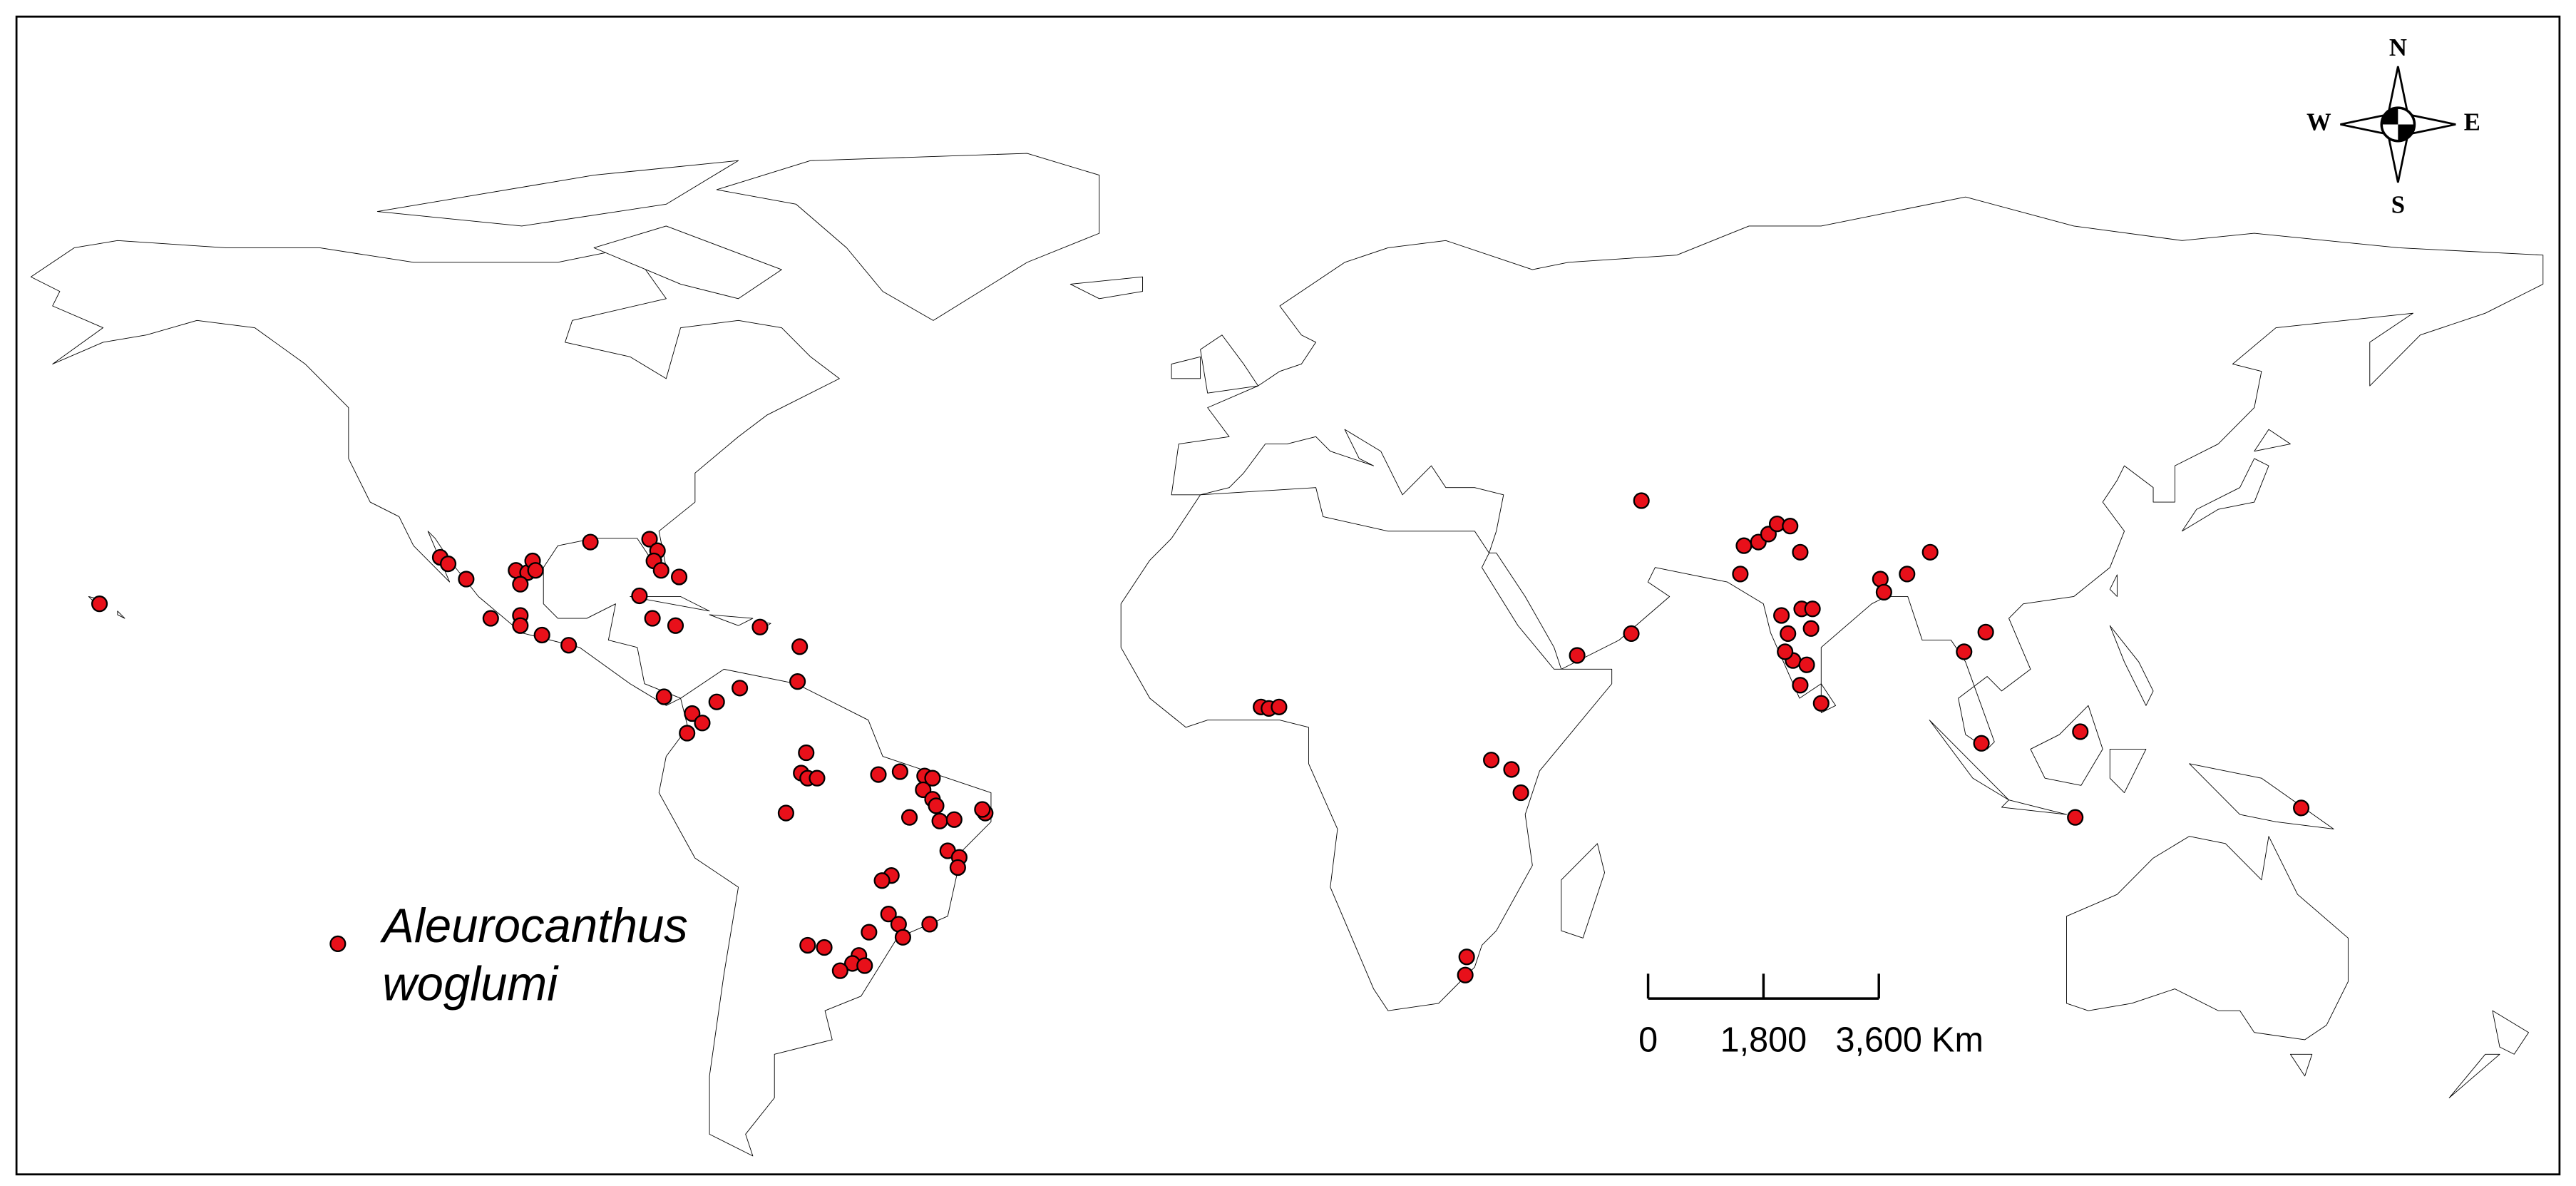  I want to click on greenland, so click(908, 236).